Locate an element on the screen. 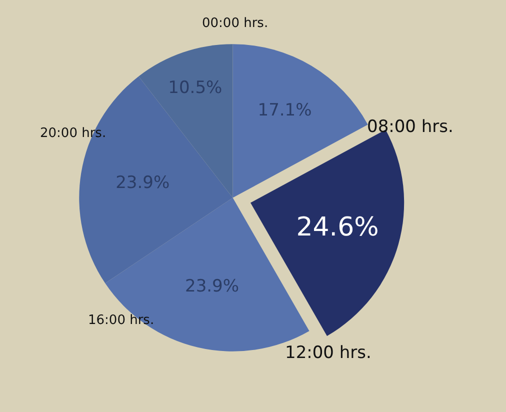 This screenshot has height=412, width=506. data-label: 24.6% is located at coordinates (337, 227).